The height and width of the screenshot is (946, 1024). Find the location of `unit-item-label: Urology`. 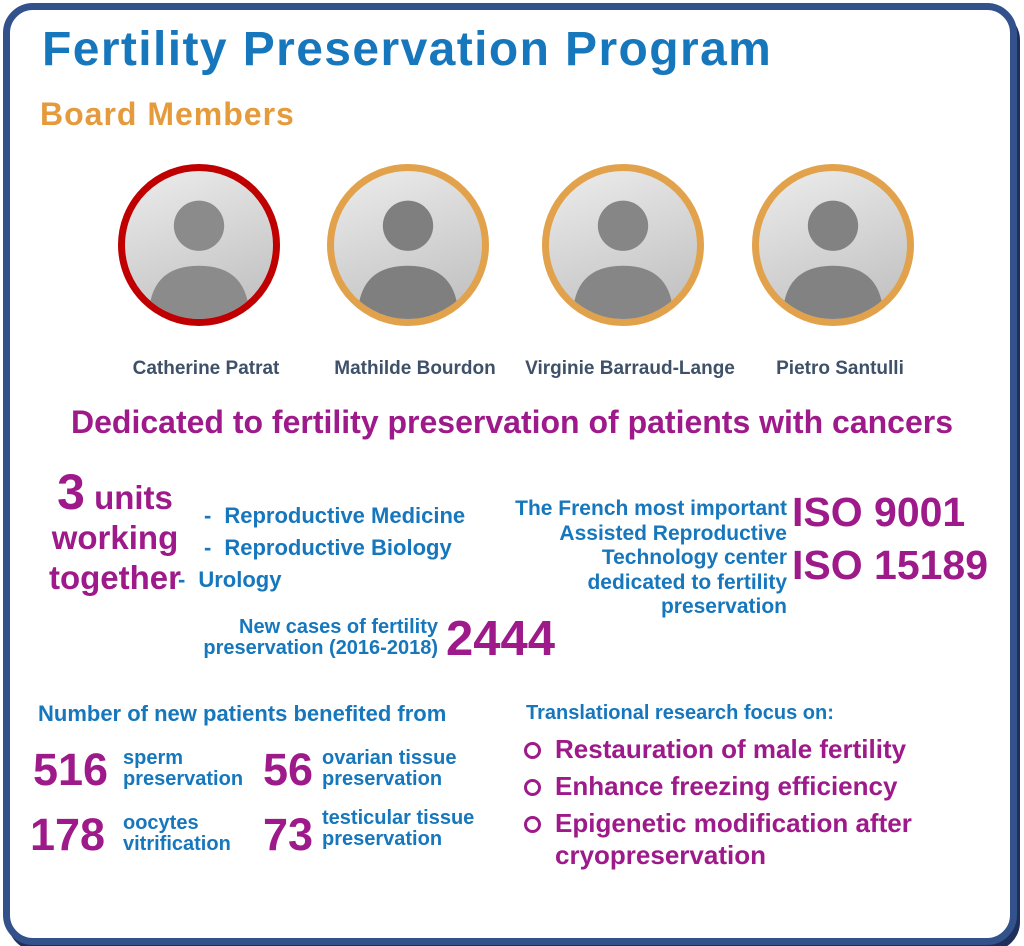

unit-item-label: Urology is located at coordinates (240, 579).